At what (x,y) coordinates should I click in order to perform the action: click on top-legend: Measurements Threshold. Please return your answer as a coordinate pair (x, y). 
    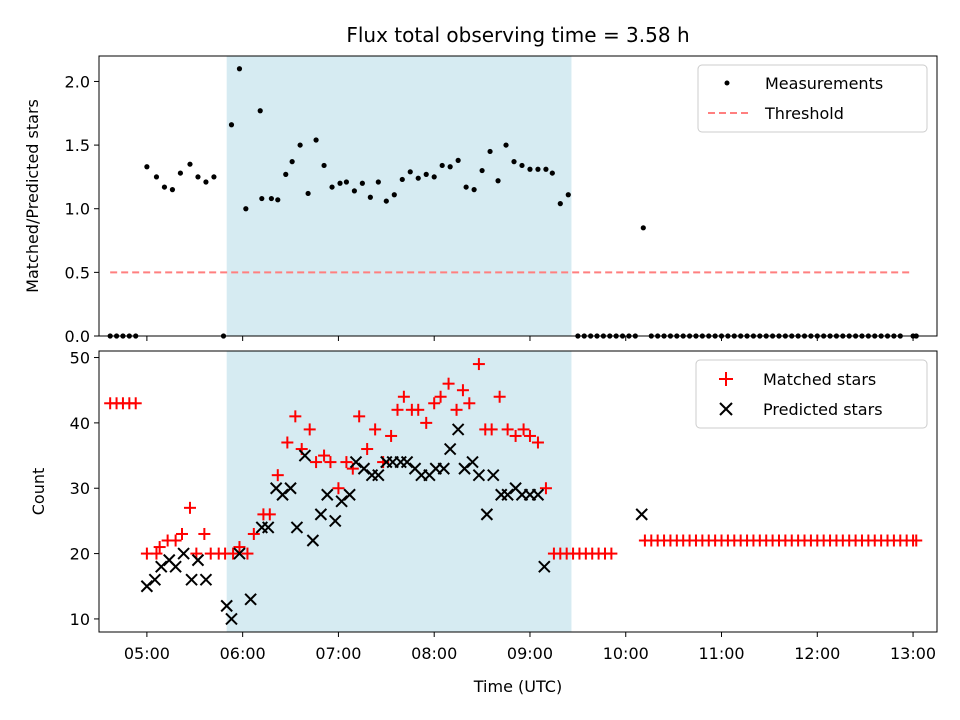
    Looking at the image, I should click on (812, 98).